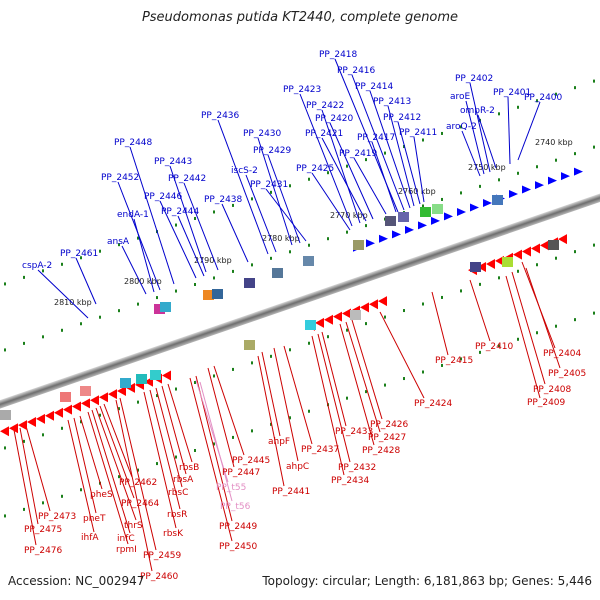 This screenshot has height=600, width=600. What do you see at coordinates (334, 119) in the screenshot?
I see `gene-label: PP_2420` at bounding box center [334, 119].